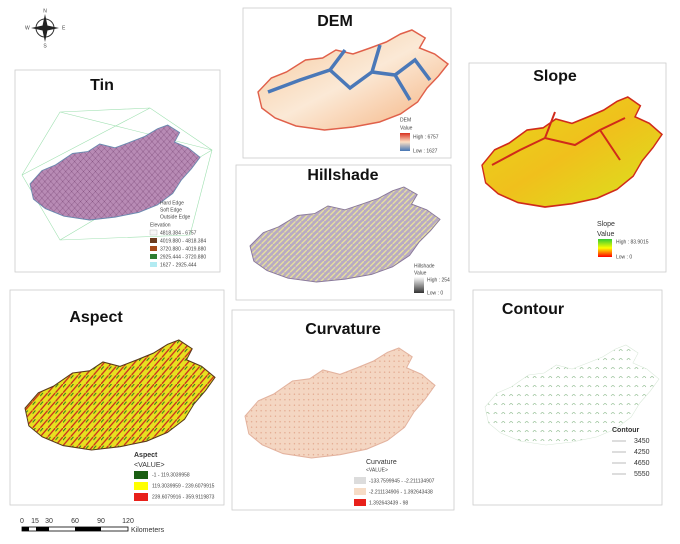 This screenshot has width=680, height=544. I want to click on panel-title: Slope, so click(555, 76).